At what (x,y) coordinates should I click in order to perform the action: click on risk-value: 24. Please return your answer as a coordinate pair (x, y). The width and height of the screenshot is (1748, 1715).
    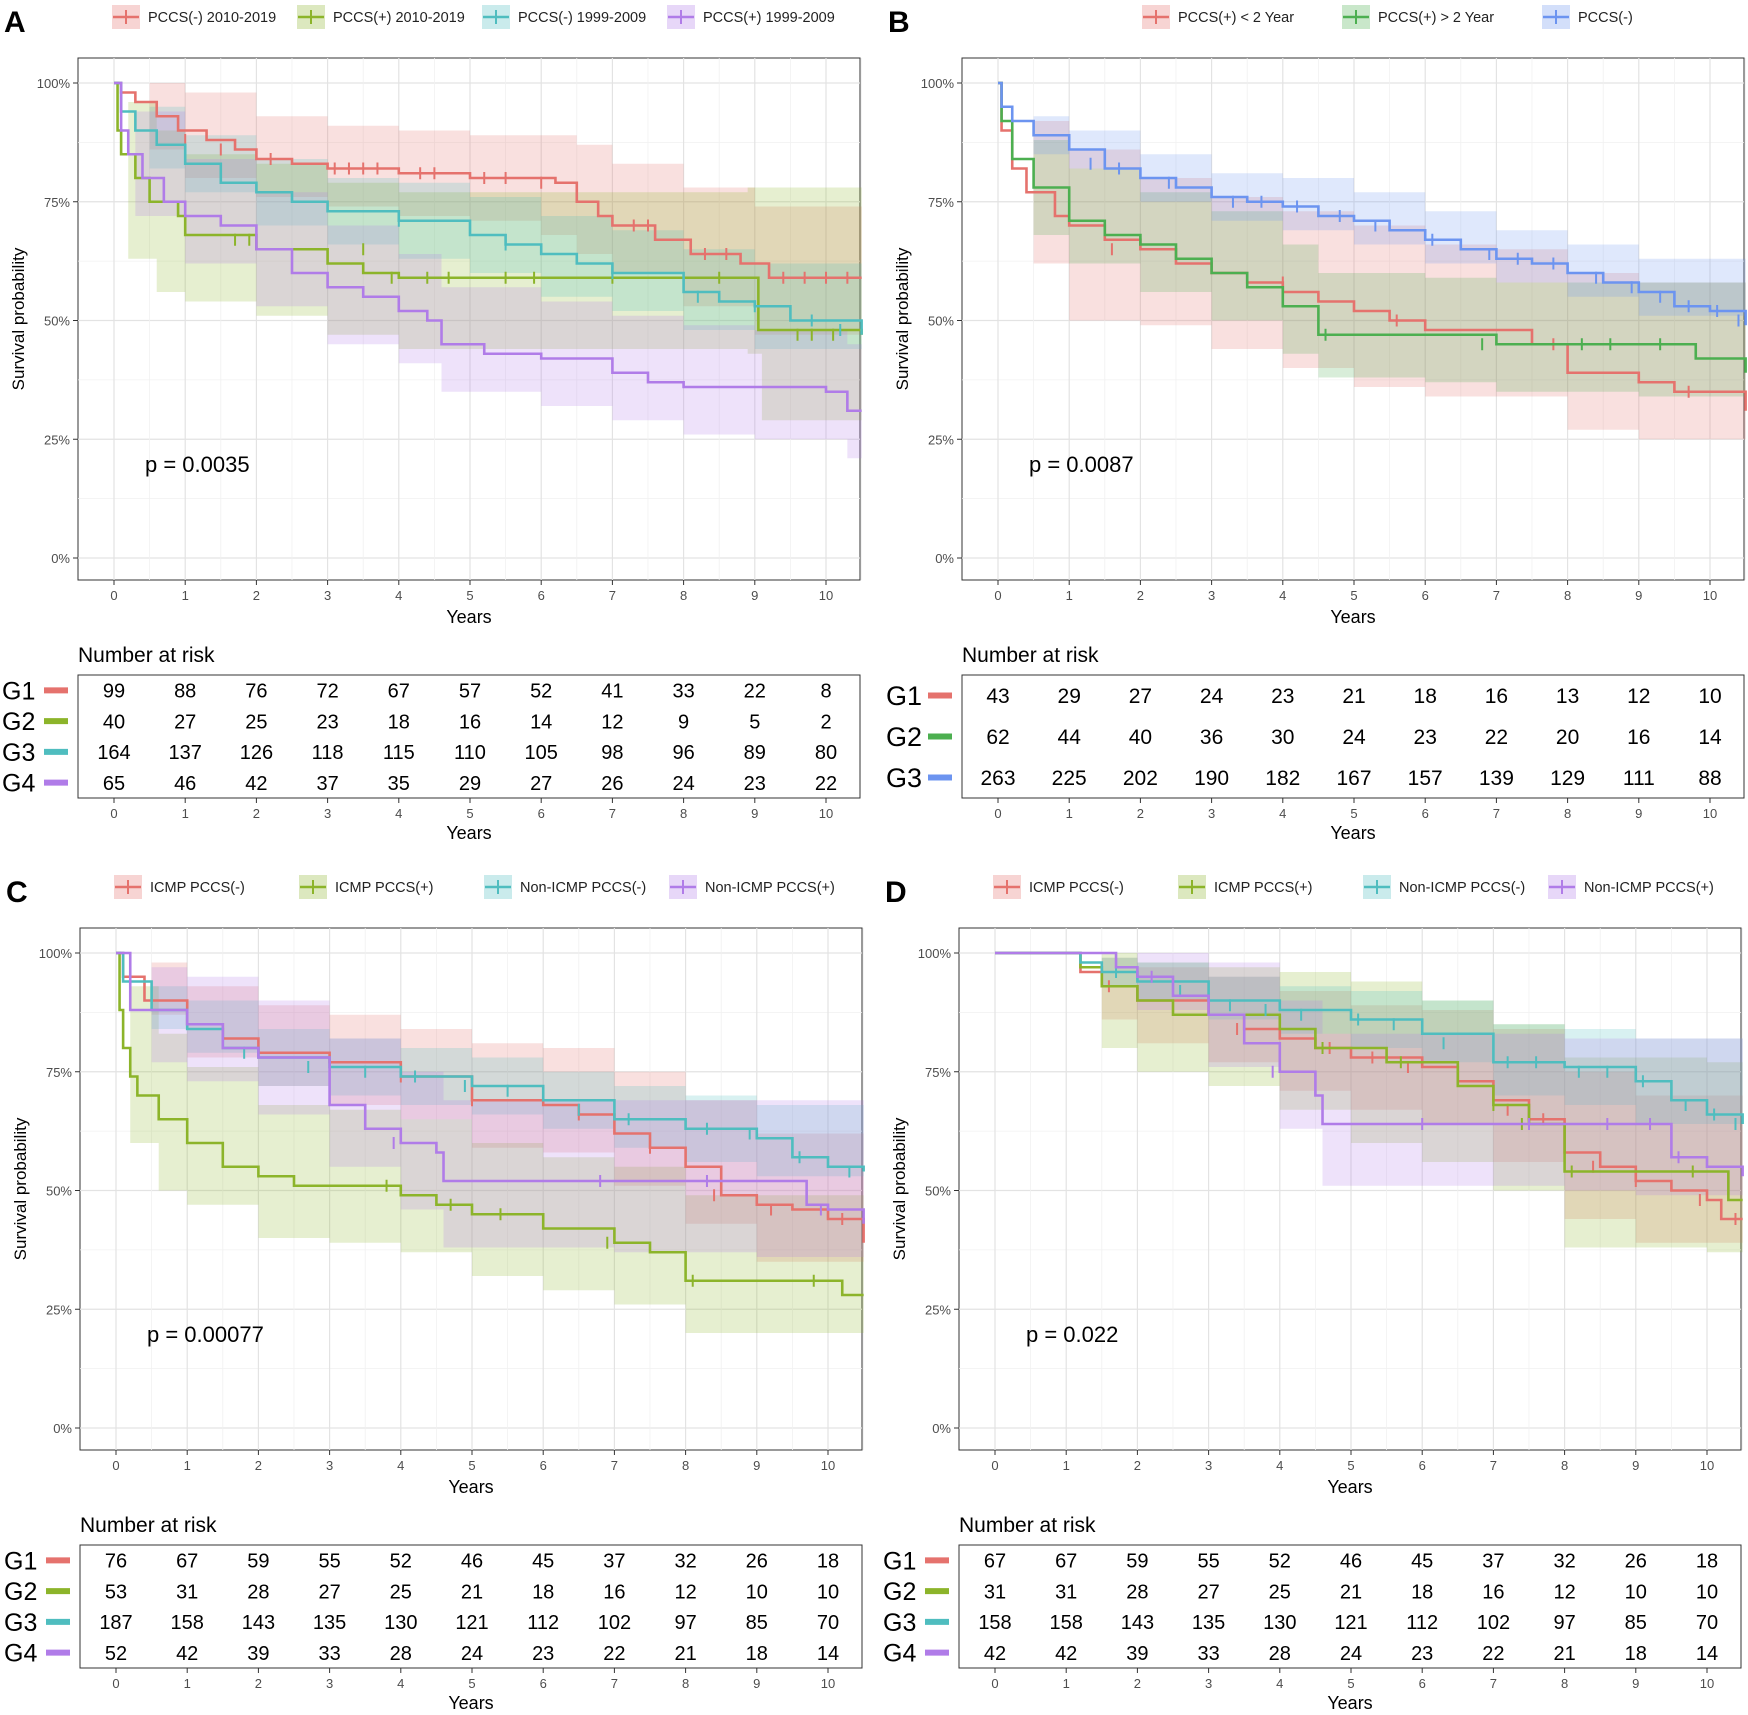
    Looking at the image, I should click on (683, 784).